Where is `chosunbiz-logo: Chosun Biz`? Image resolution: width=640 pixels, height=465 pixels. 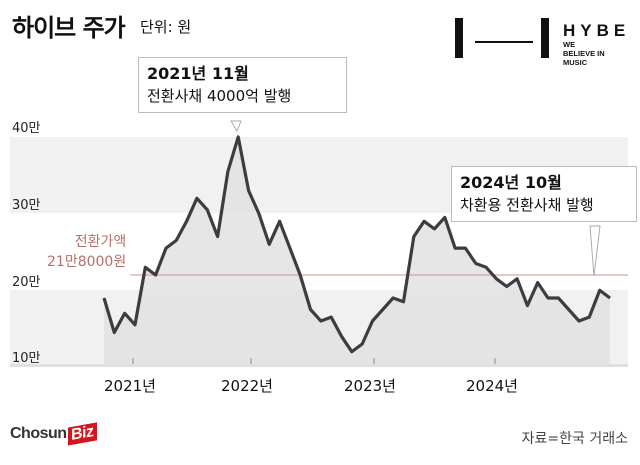
chosunbiz-logo: Chosun Biz is located at coordinates (53, 434).